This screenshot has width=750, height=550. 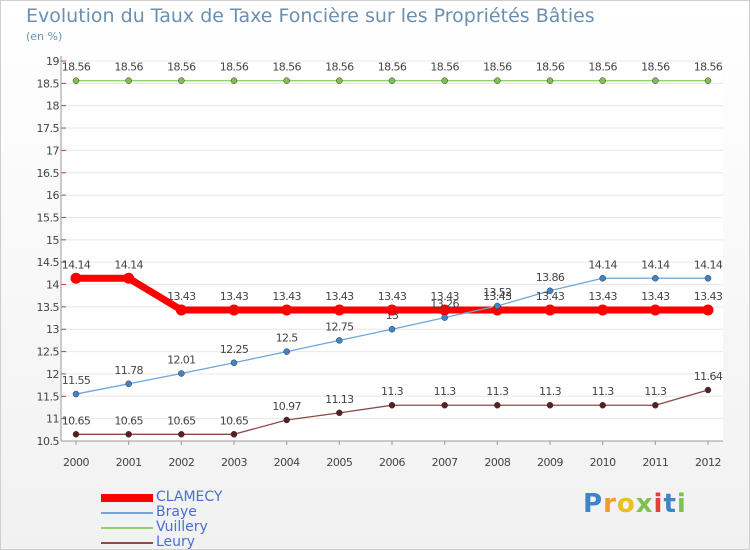 I want to click on x-tick-label: 2008, so click(x=497, y=462).